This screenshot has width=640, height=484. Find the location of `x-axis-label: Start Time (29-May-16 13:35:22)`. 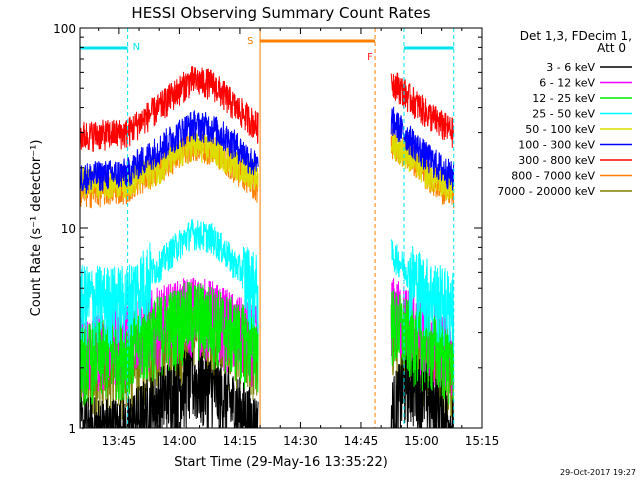

x-axis-label: Start Time (29-May-16 13:35:22) is located at coordinates (281, 462).